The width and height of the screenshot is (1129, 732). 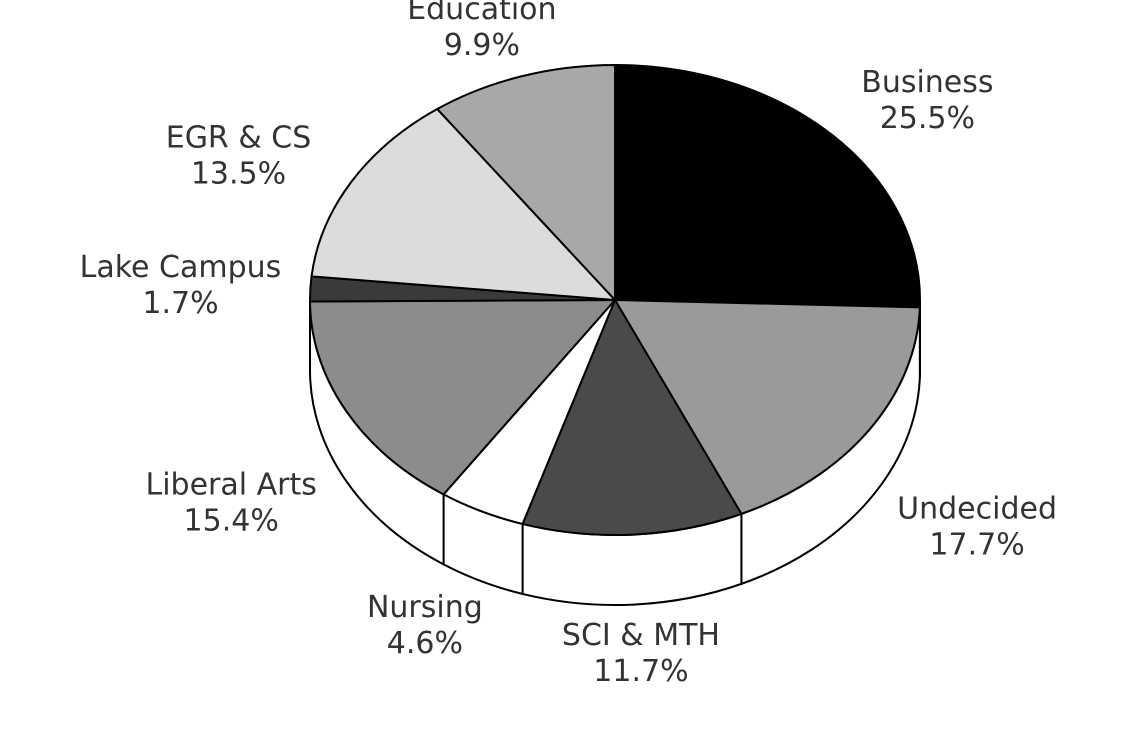 I want to click on slice-value-label: 15.4%, so click(x=231, y=521).